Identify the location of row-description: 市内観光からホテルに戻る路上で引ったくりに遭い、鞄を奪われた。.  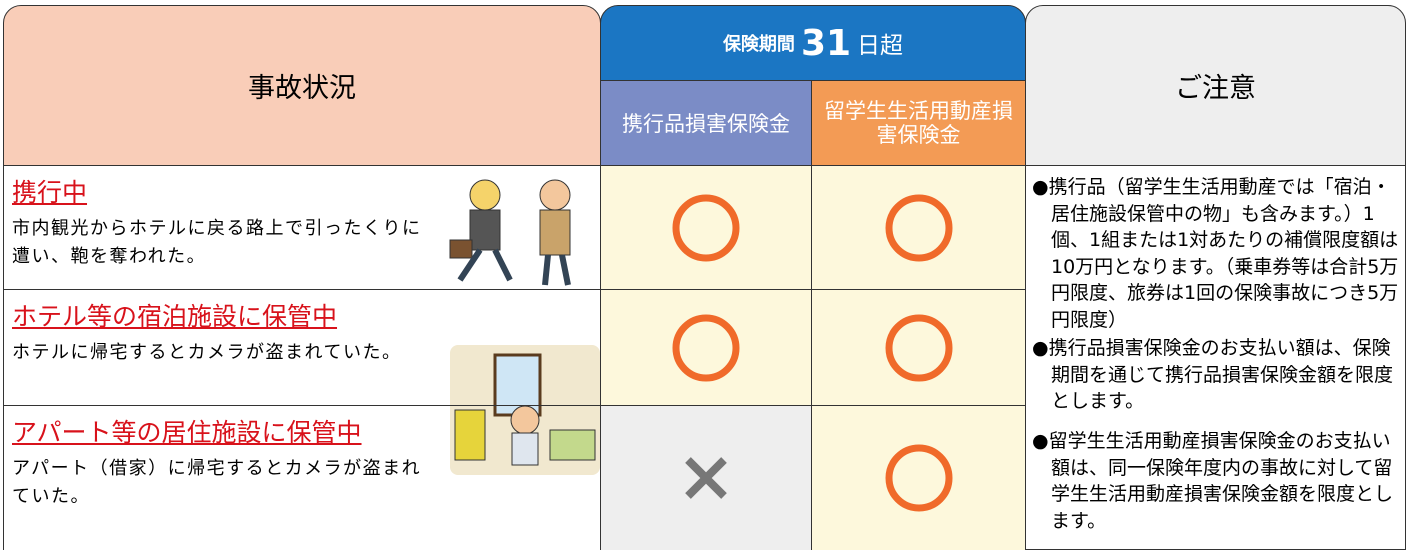
(217, 242).